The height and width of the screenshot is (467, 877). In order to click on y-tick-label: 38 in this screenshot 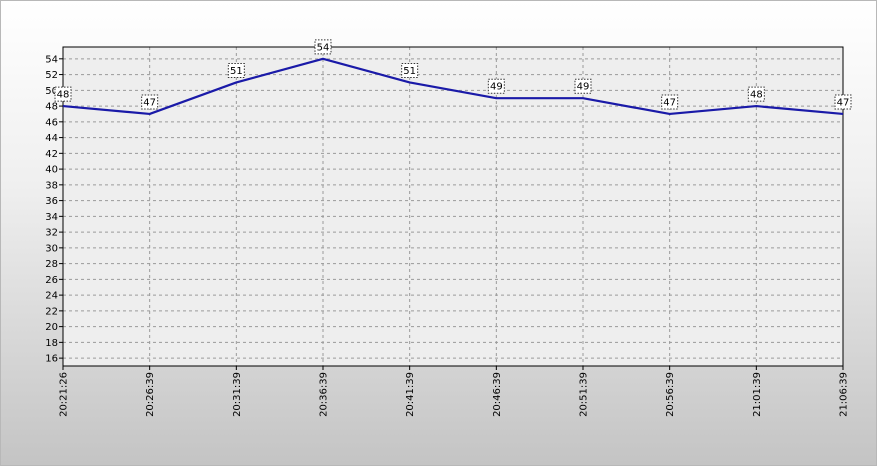, I will do `click(51, 185)`.